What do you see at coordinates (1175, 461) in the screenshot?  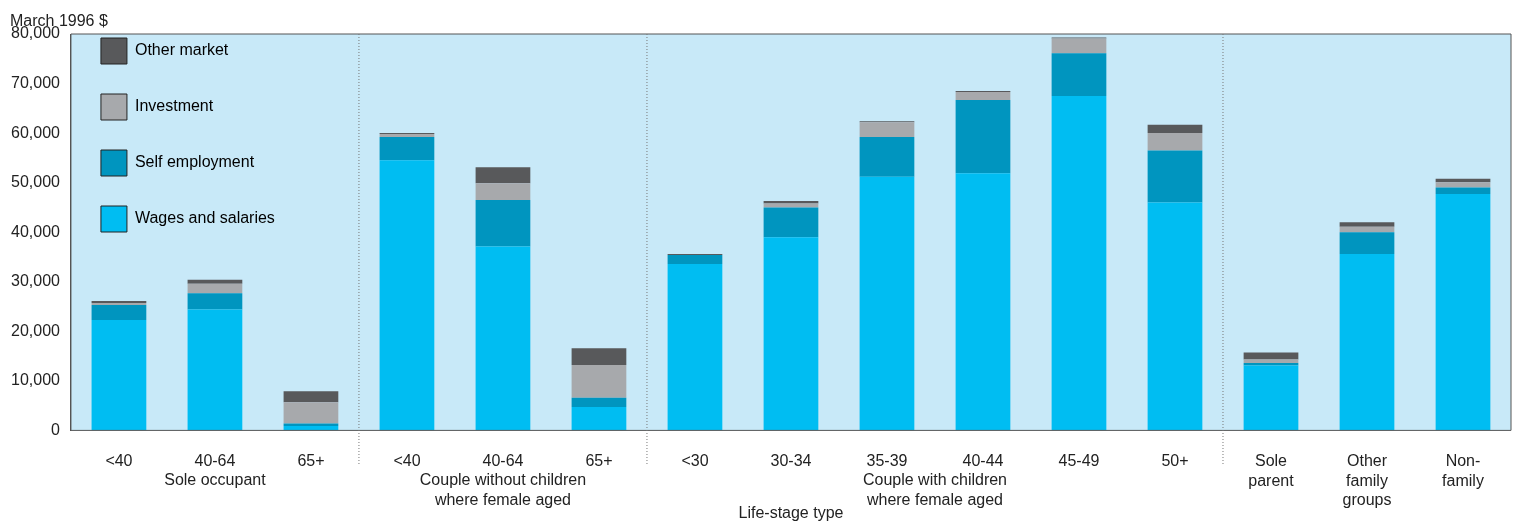 I see `x-tick-label: 50+` at bounding box center [1175, 461].